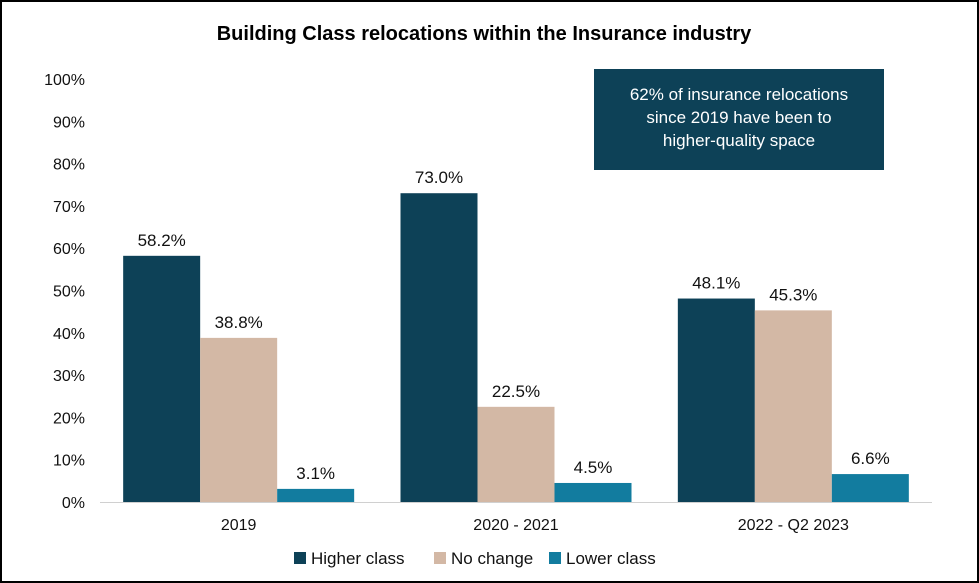 This screenshot has width=979, height=583. What do you see at coordinates (739, 140) in the screenshot?
I see `annotation-line: higher-quality space` at bounding box center [739, 140].